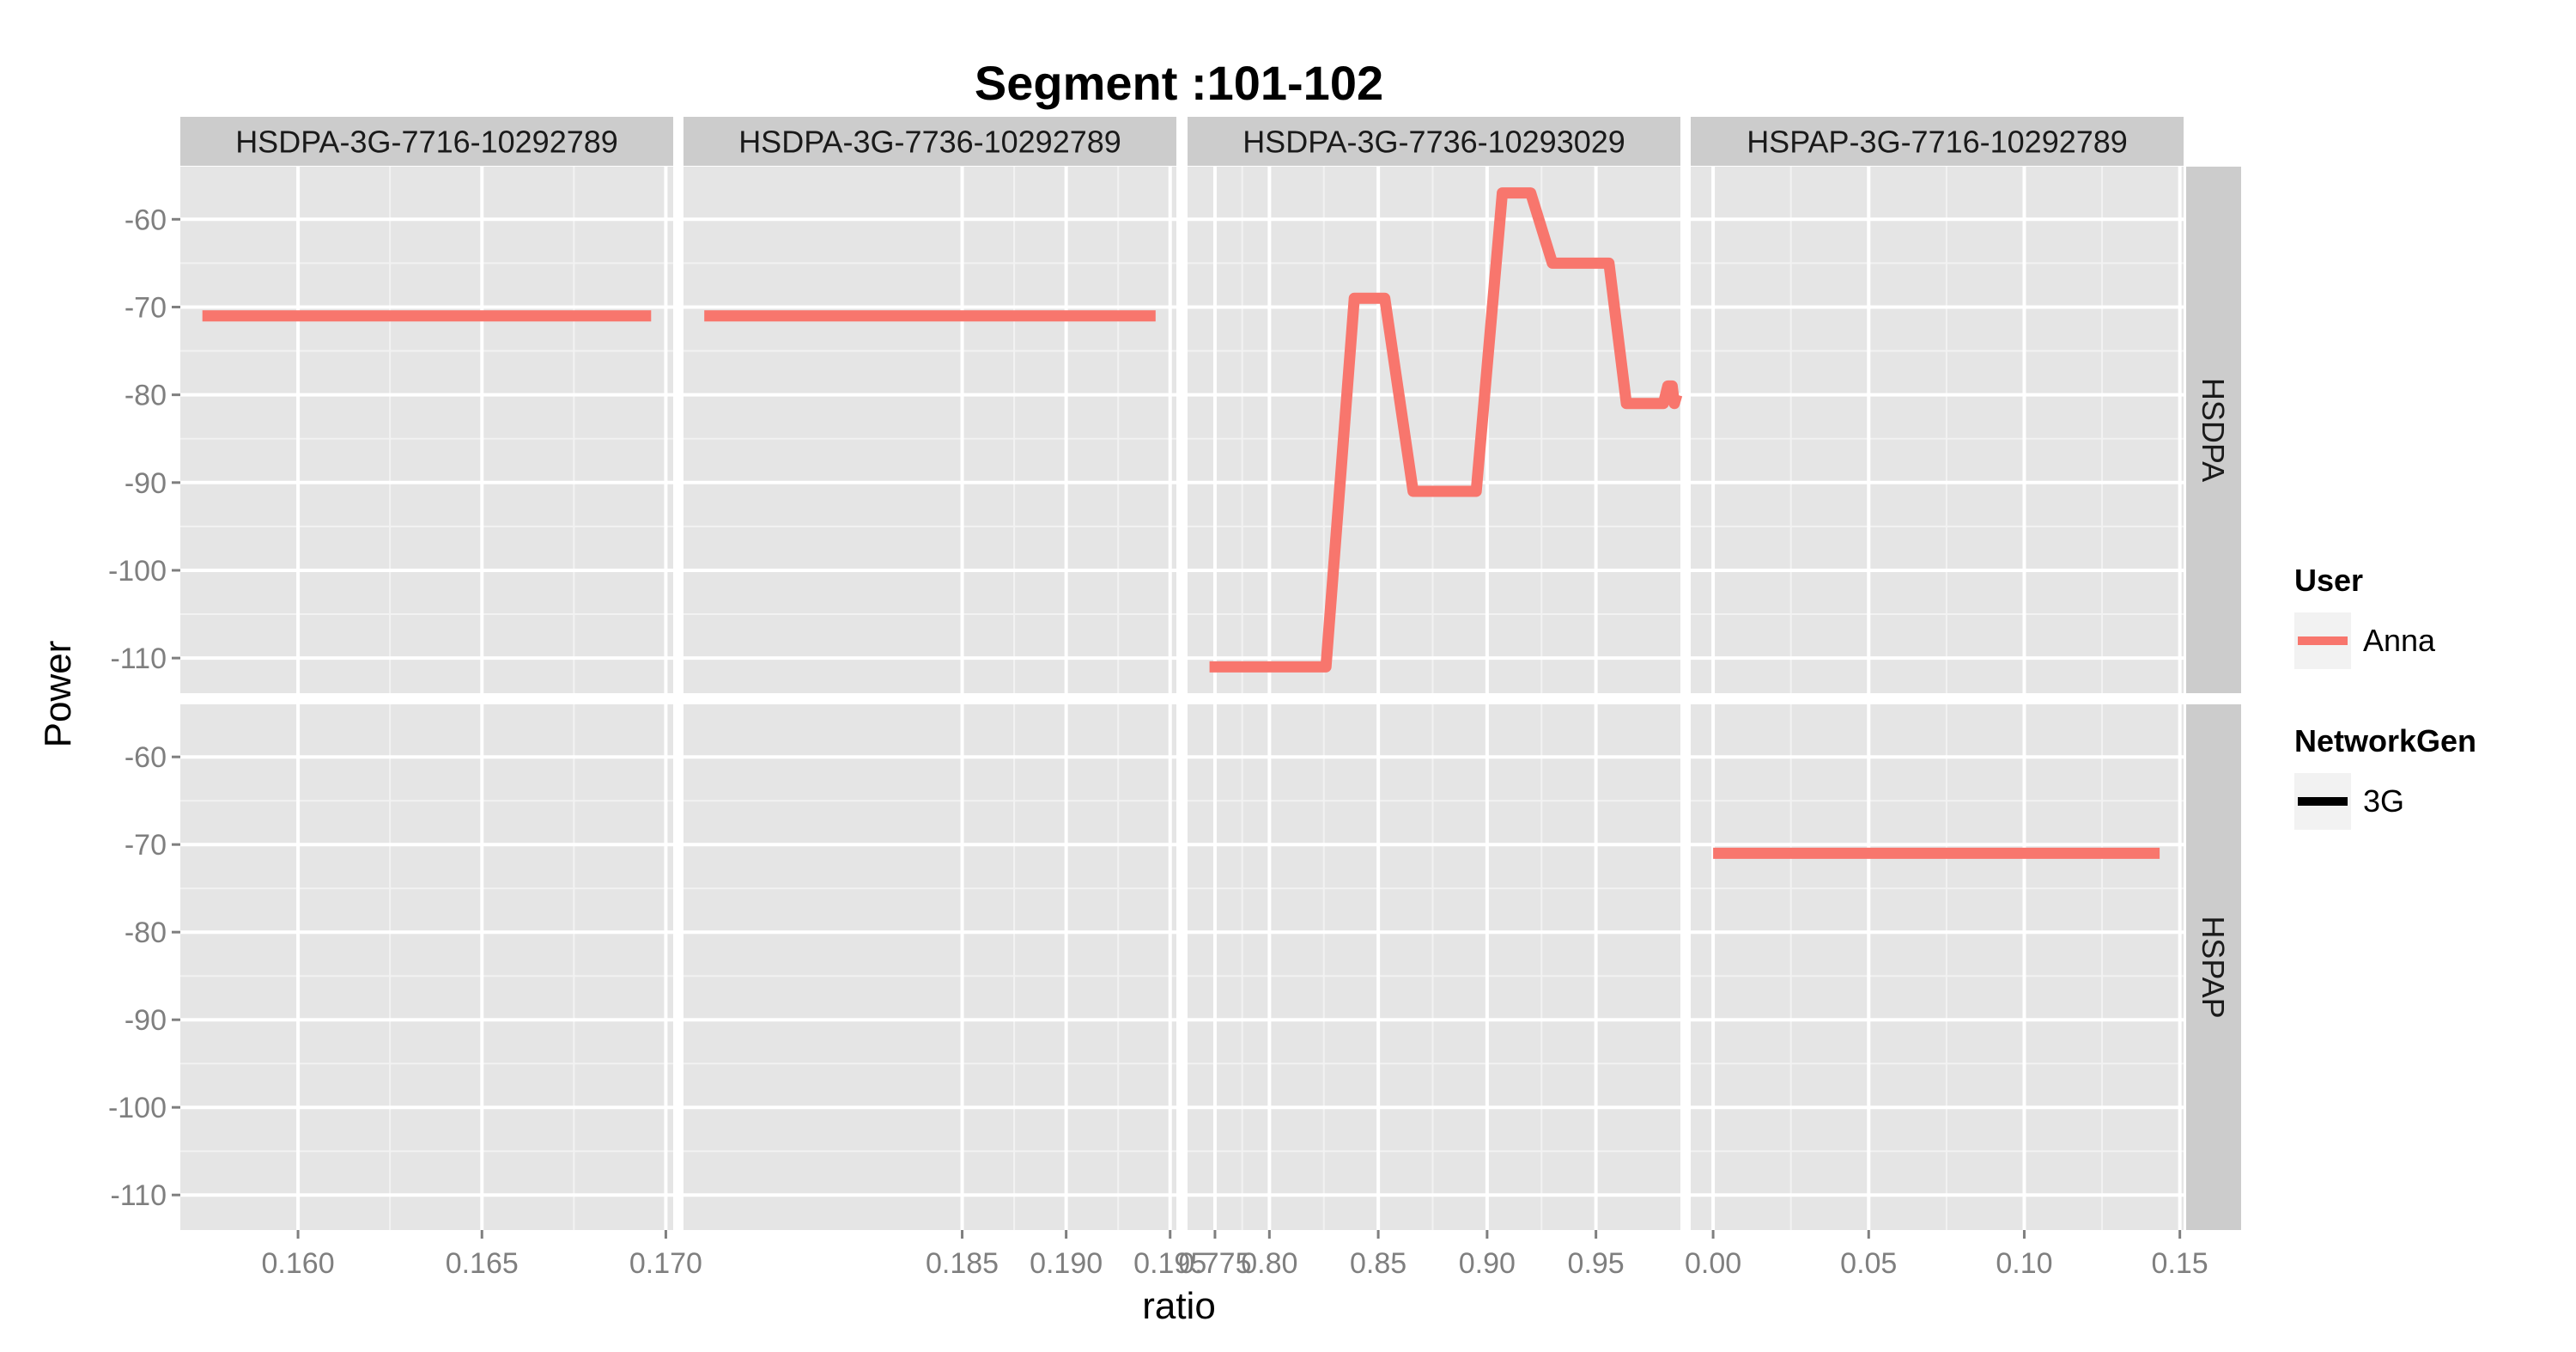  What do you see at coordinates (1214, 1263) in the screenshot?
I see `x-tick-label: 0.775` at bounding box center [1214, 1263].